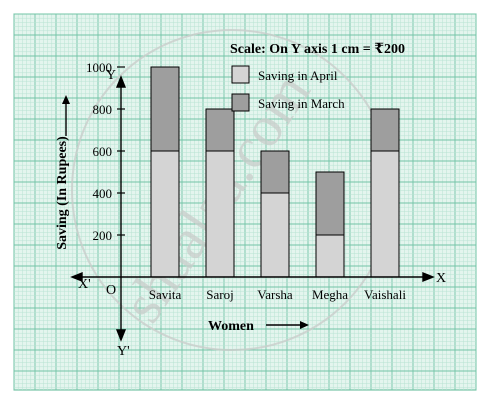 The width and height of the screenshot is (490, 400). Describe the element at coordinates (301, 103) in the screenshot. I see `legend-label-march: Saving in March` at that location.